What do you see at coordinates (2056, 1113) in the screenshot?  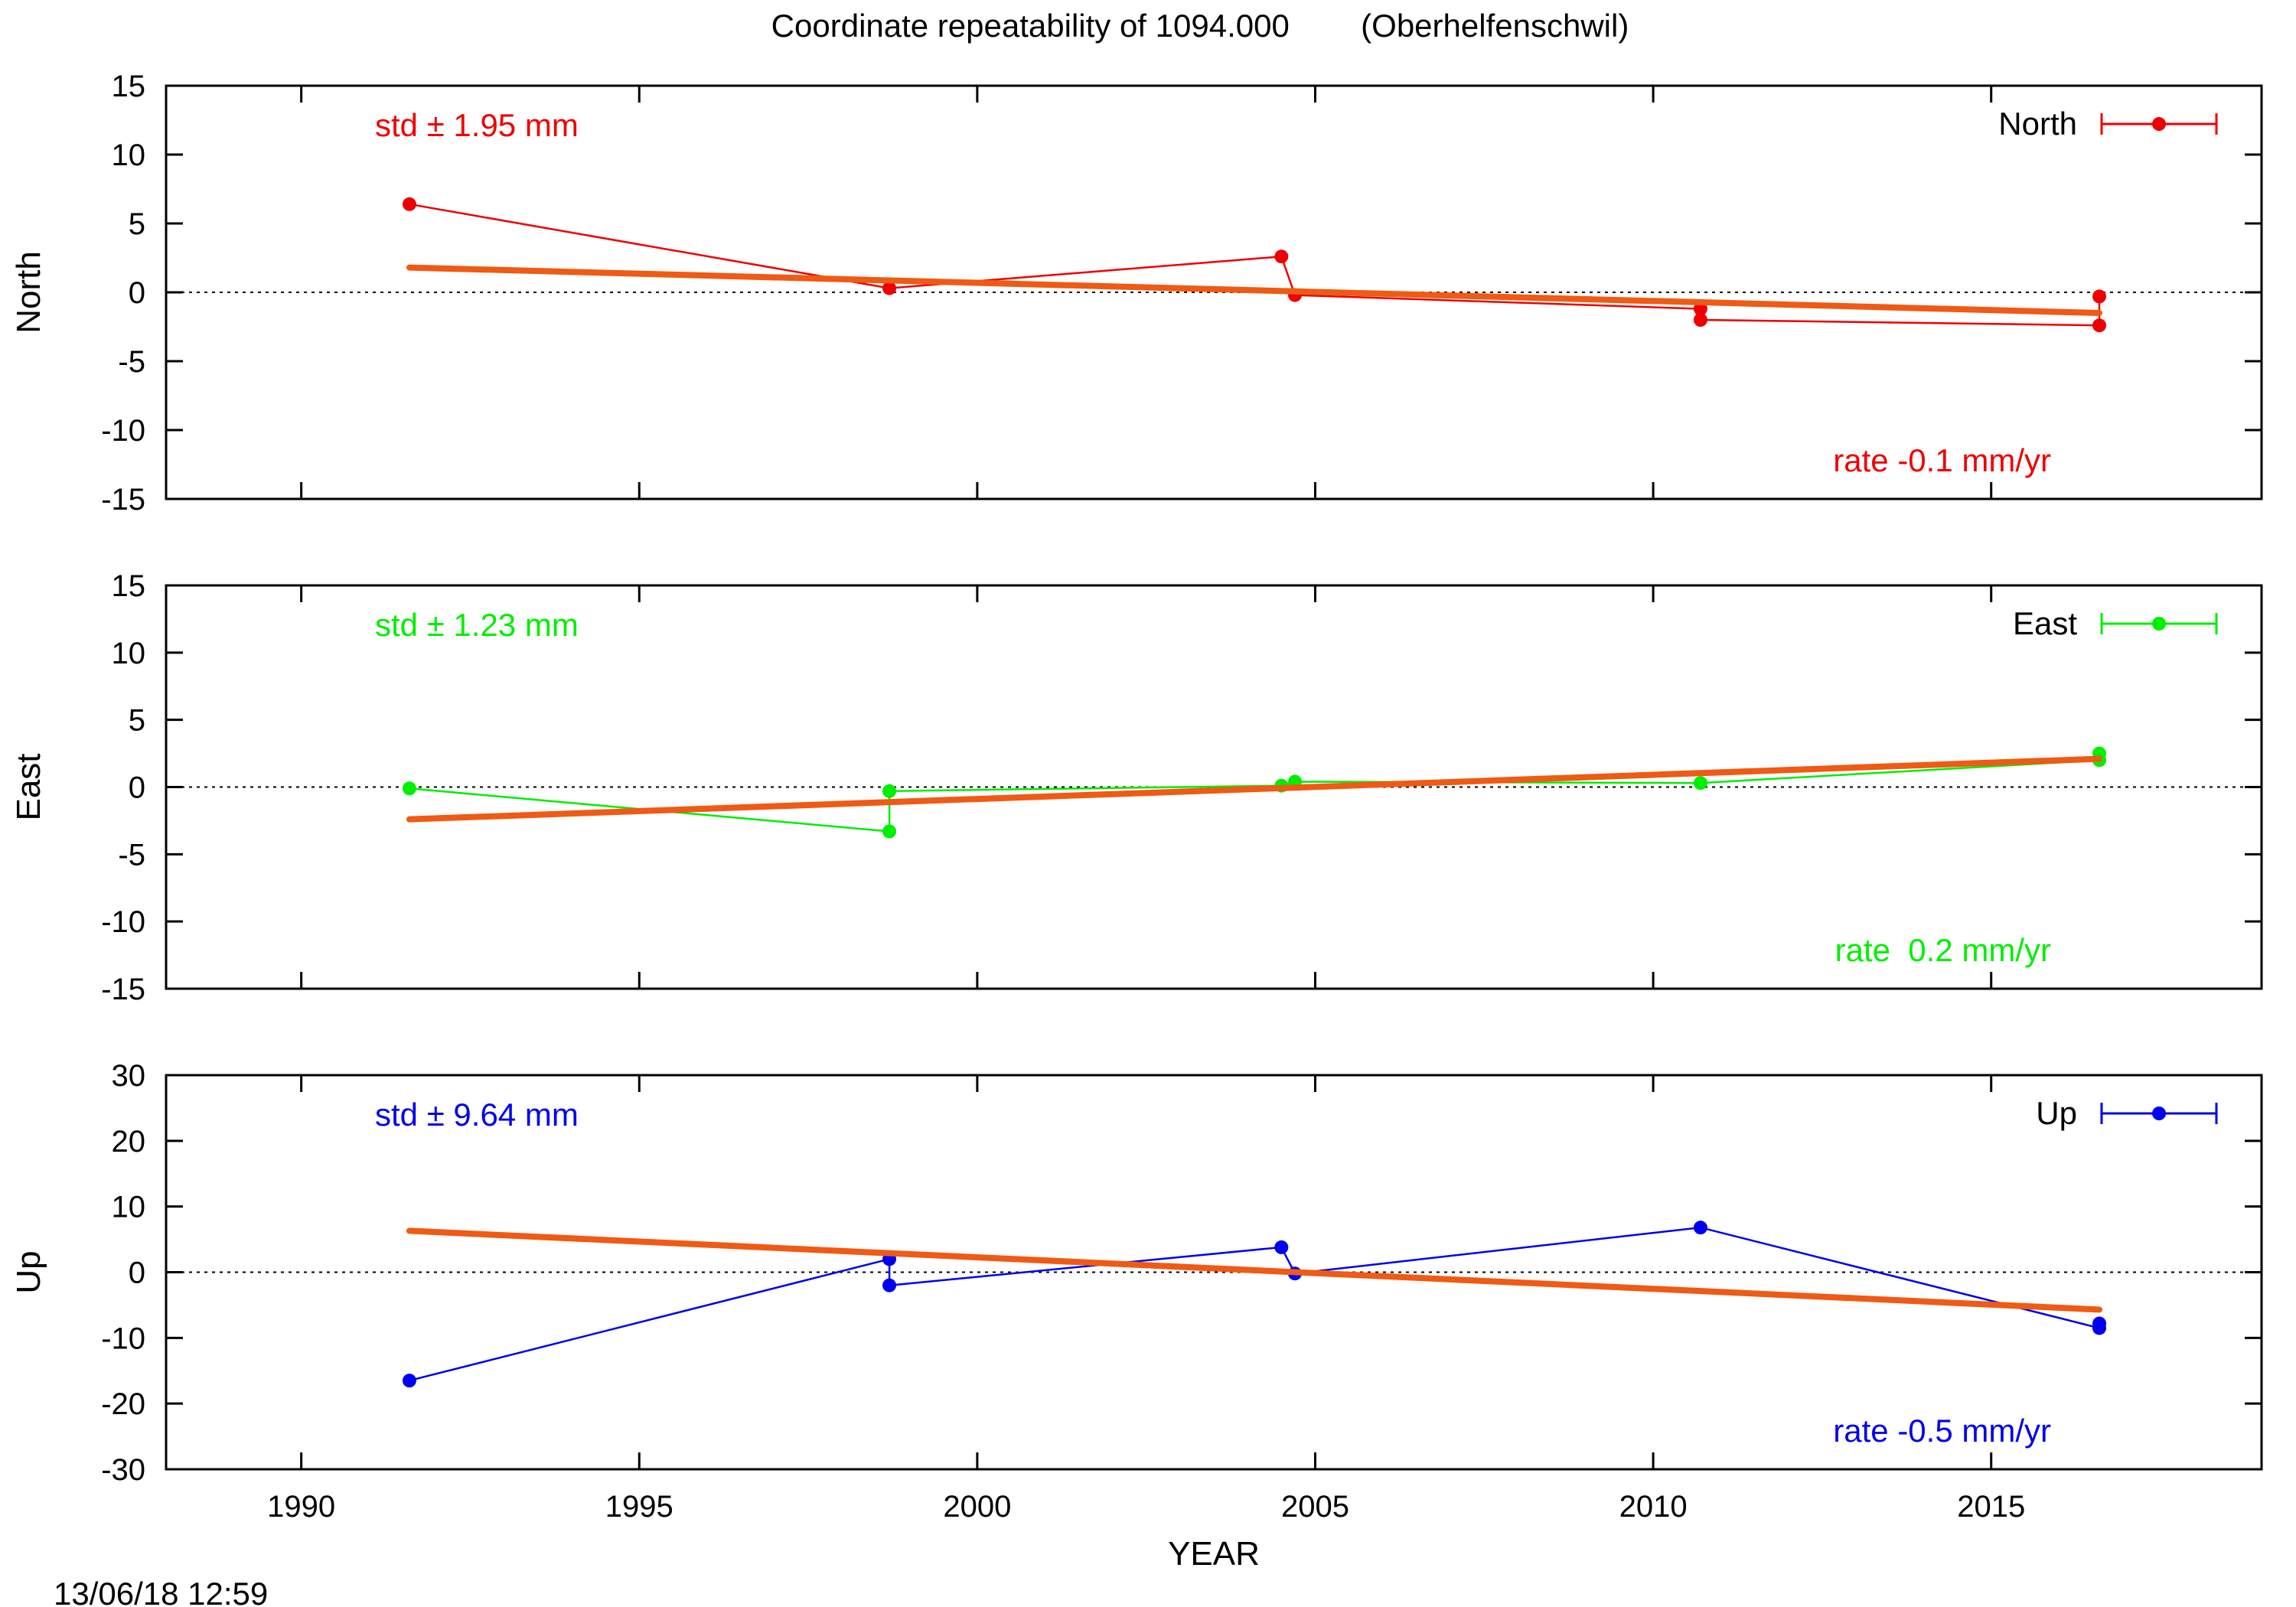 I see `up-legend-label: Up` at bounding box center [2056, 1113].